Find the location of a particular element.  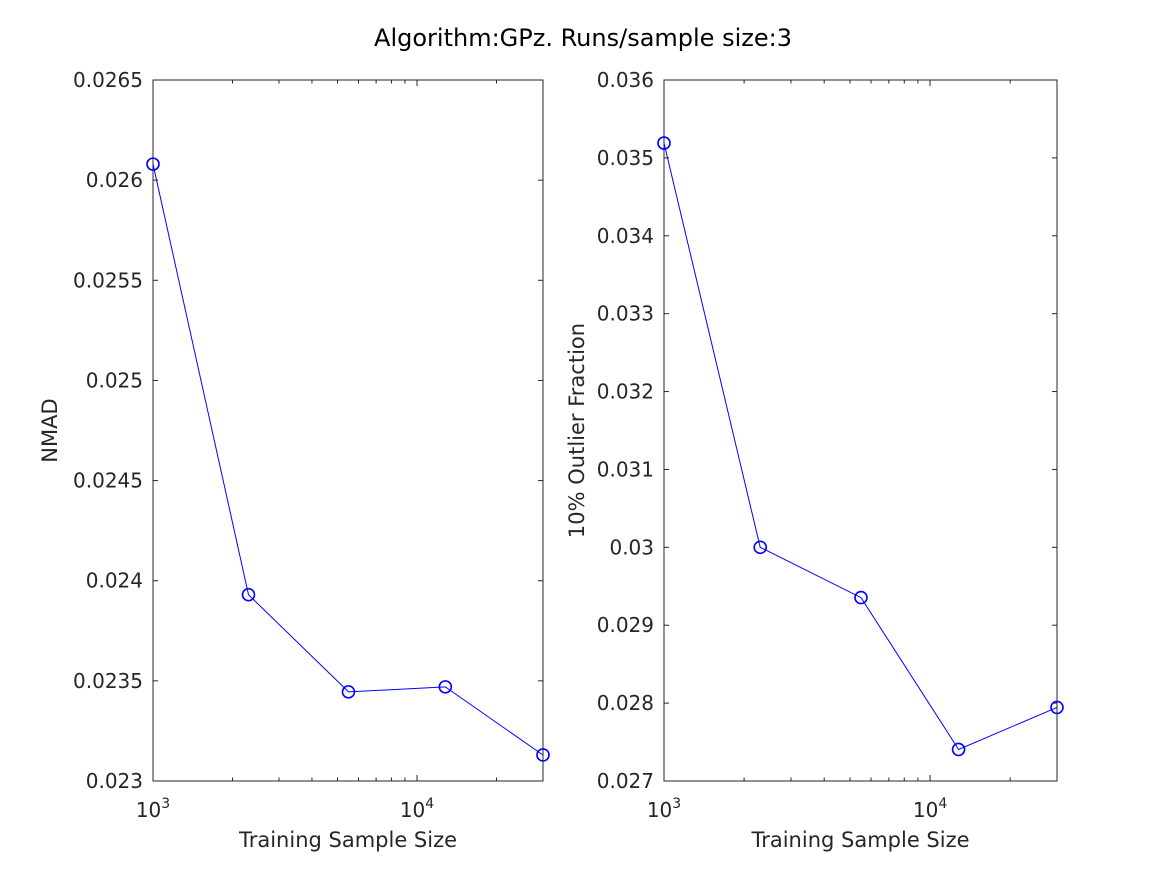

outlier-ytick-label: 0.032 is located at coordinates (625, 392).